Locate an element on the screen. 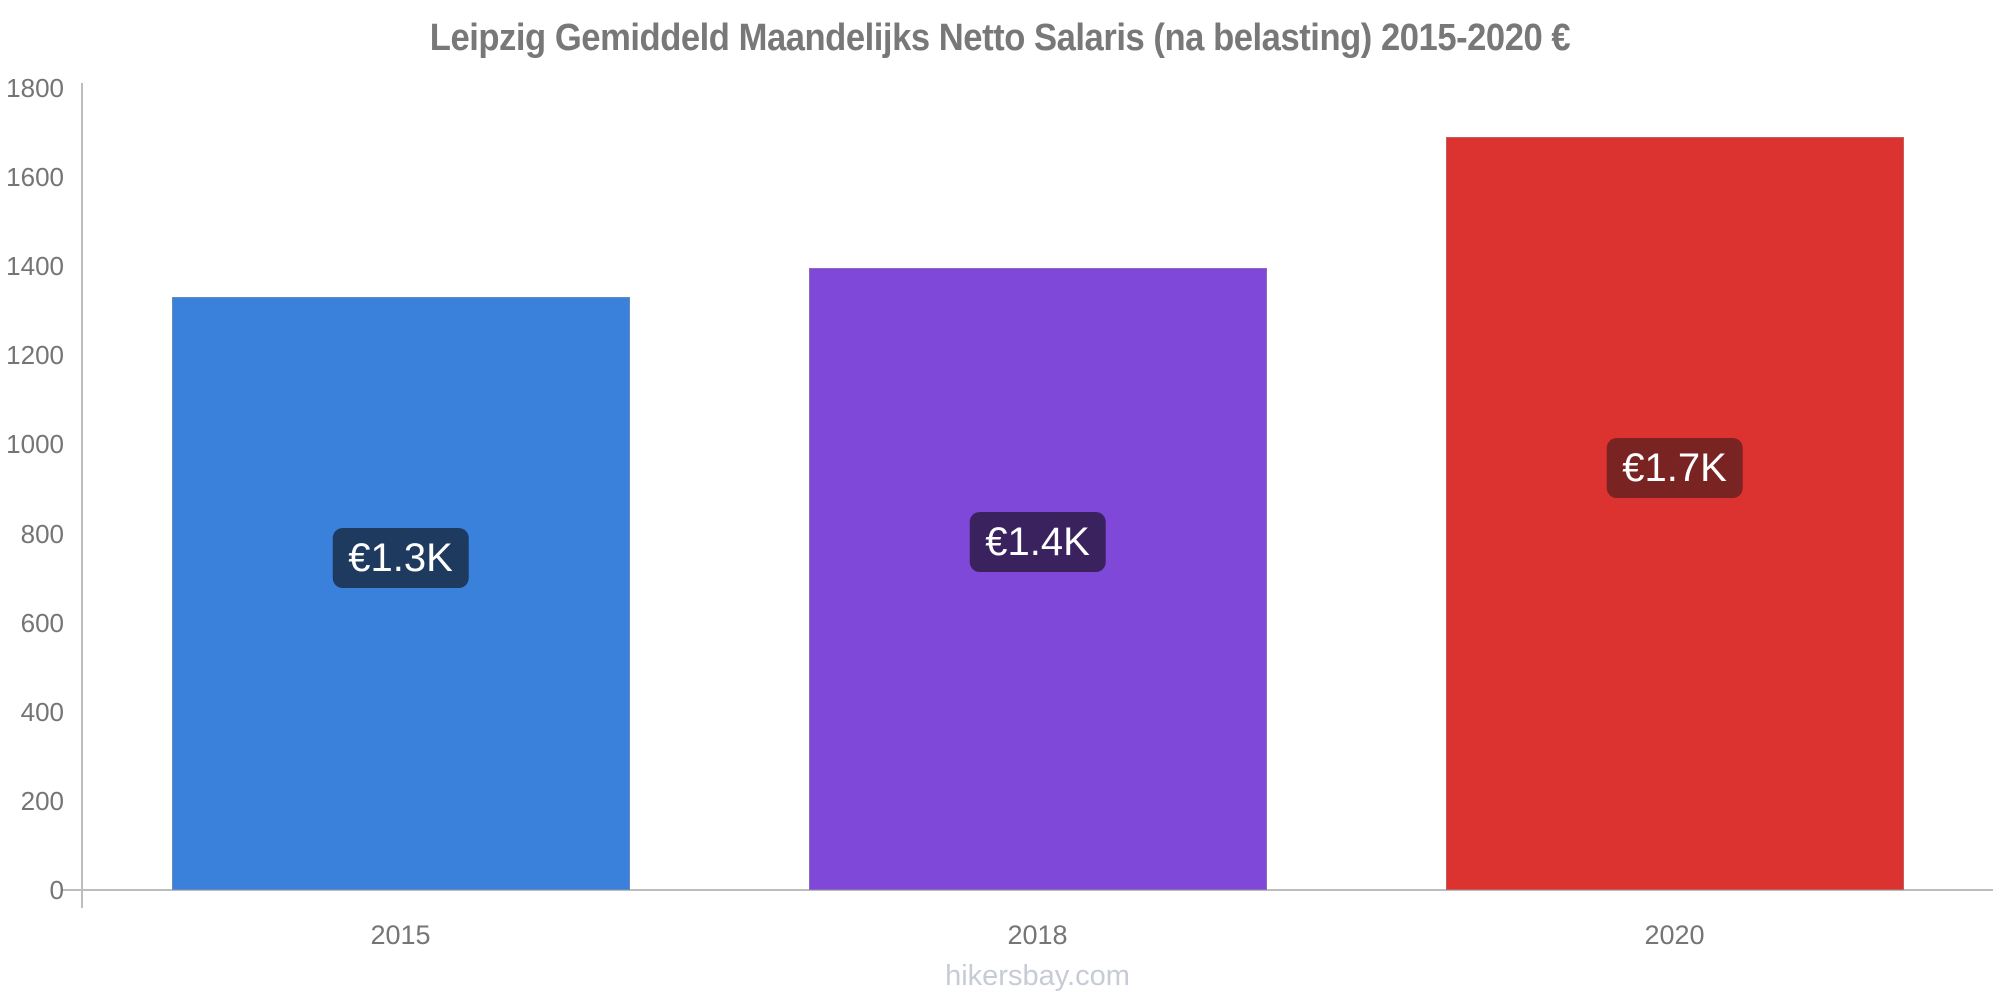 Image resolution: width=2000 pixels, height=1000 pixels. y-tick-label-0: 0 is located at coordinates (56, 890).